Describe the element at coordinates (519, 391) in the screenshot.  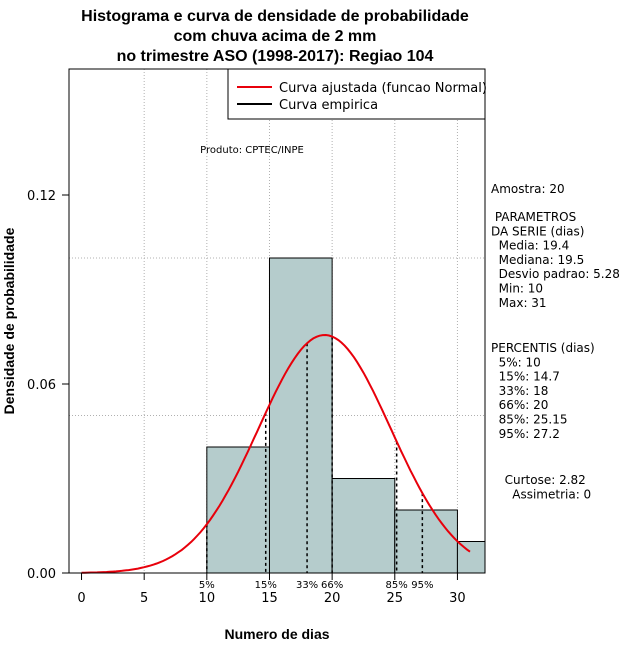
I see `statistics-line: 33%: 18` at that location.